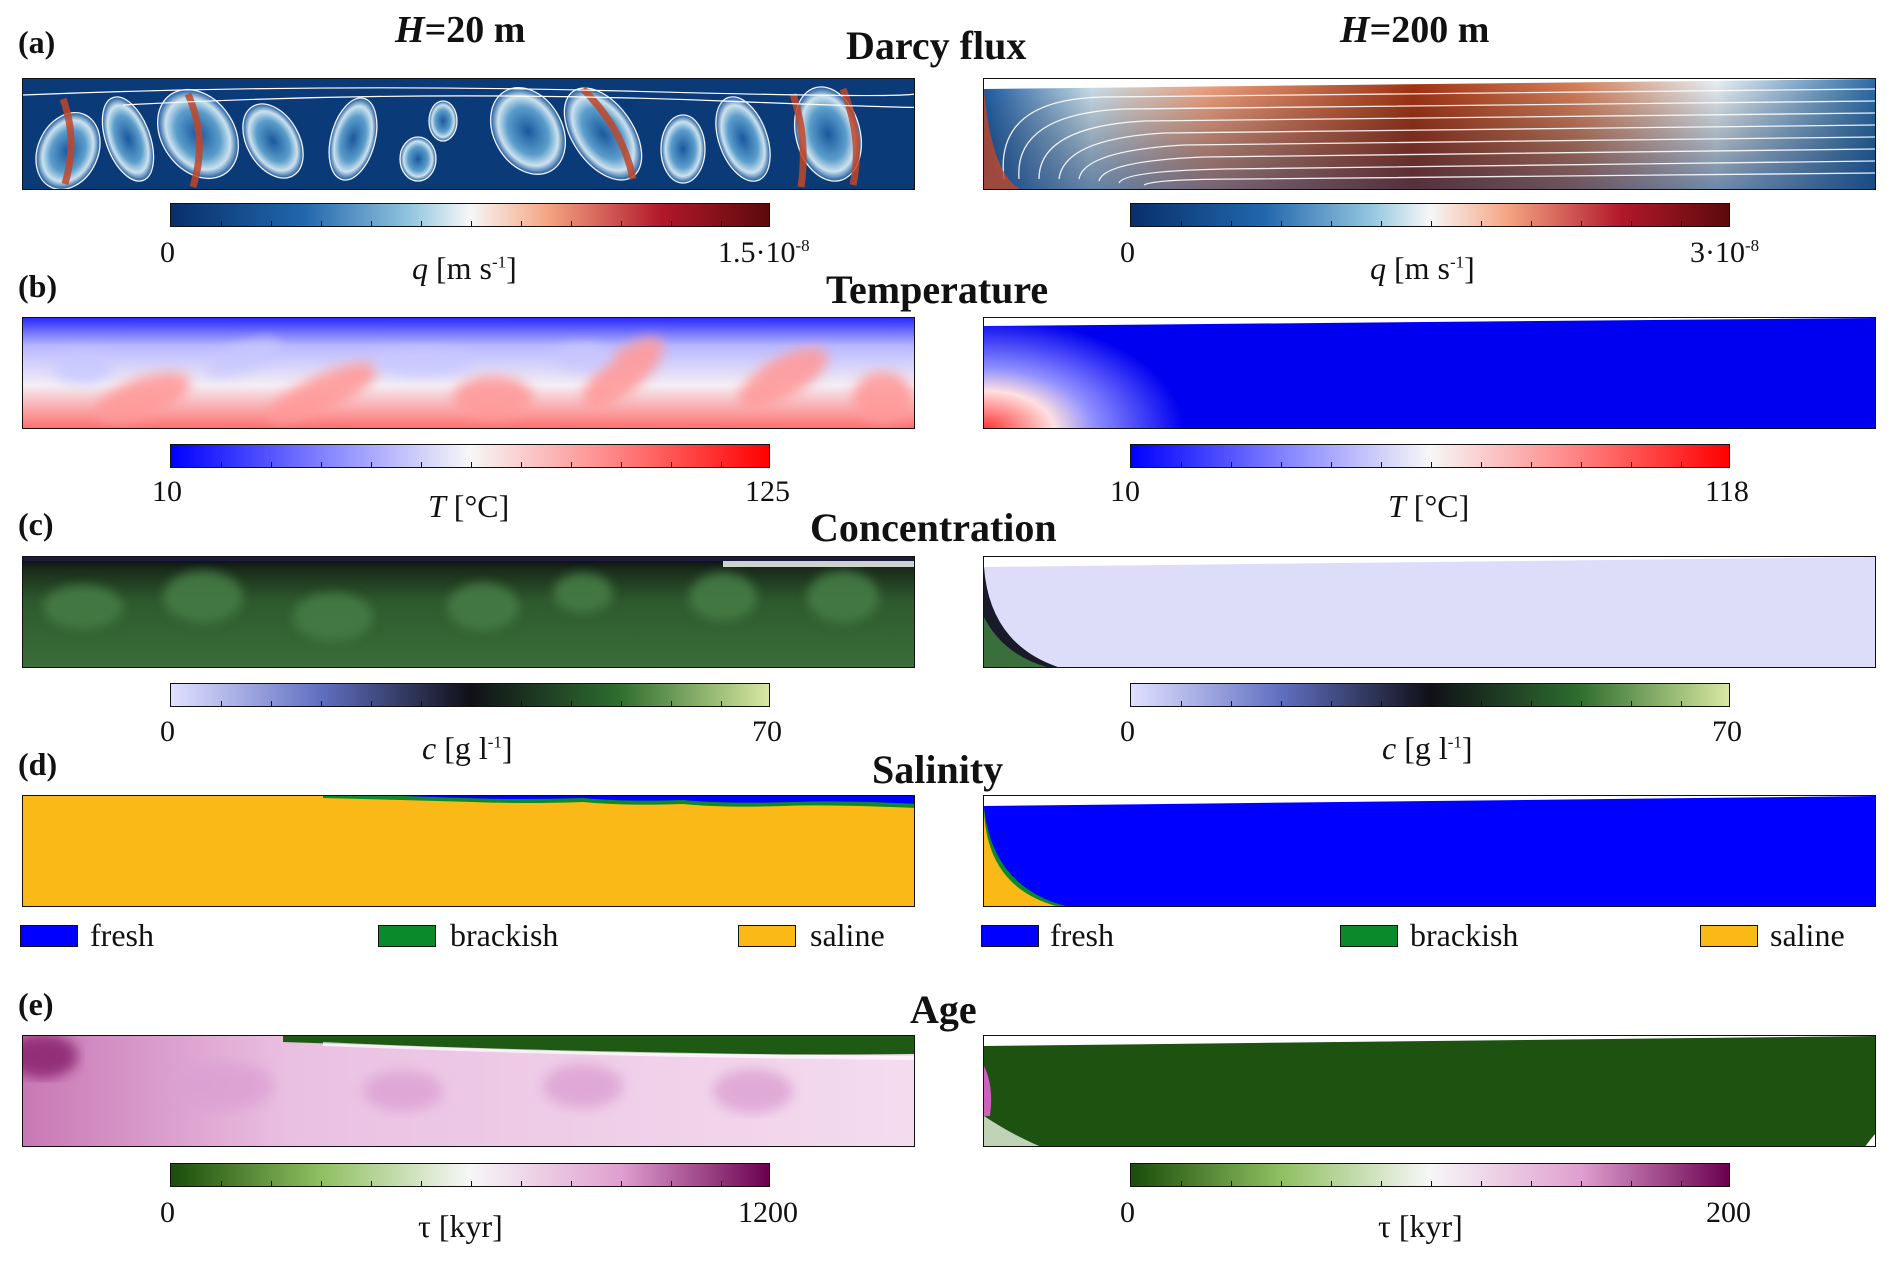 The image size is (1892, 1263). Describe the element at coordinates (38, 286) in the screenshot. I see `panel-letter-b: (b)` at that location.